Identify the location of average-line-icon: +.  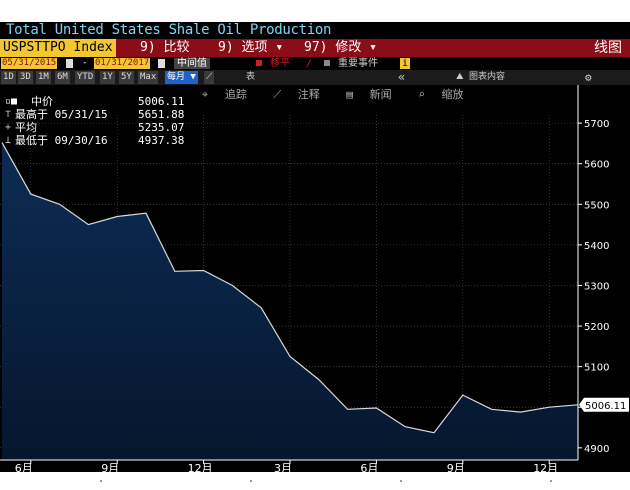
(8, 127).